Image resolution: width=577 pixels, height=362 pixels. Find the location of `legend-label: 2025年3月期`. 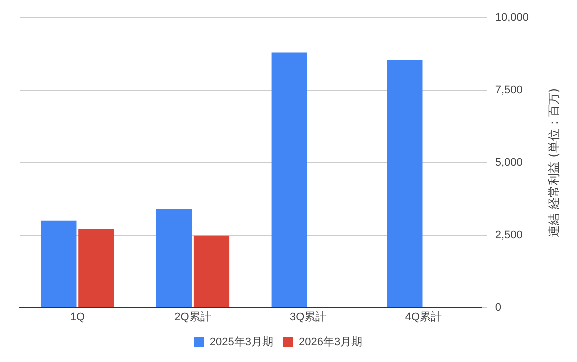

legend-label: 2025年3月期 is located at coordinates (242, 342).